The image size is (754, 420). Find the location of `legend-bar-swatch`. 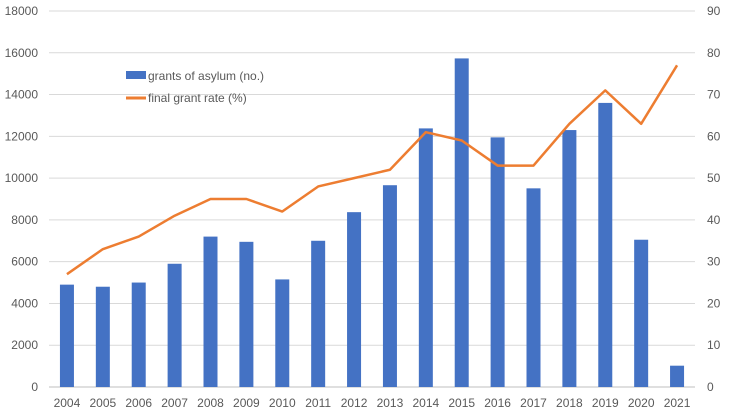

legend-bar-swatch is located at coordinates (136, 75).